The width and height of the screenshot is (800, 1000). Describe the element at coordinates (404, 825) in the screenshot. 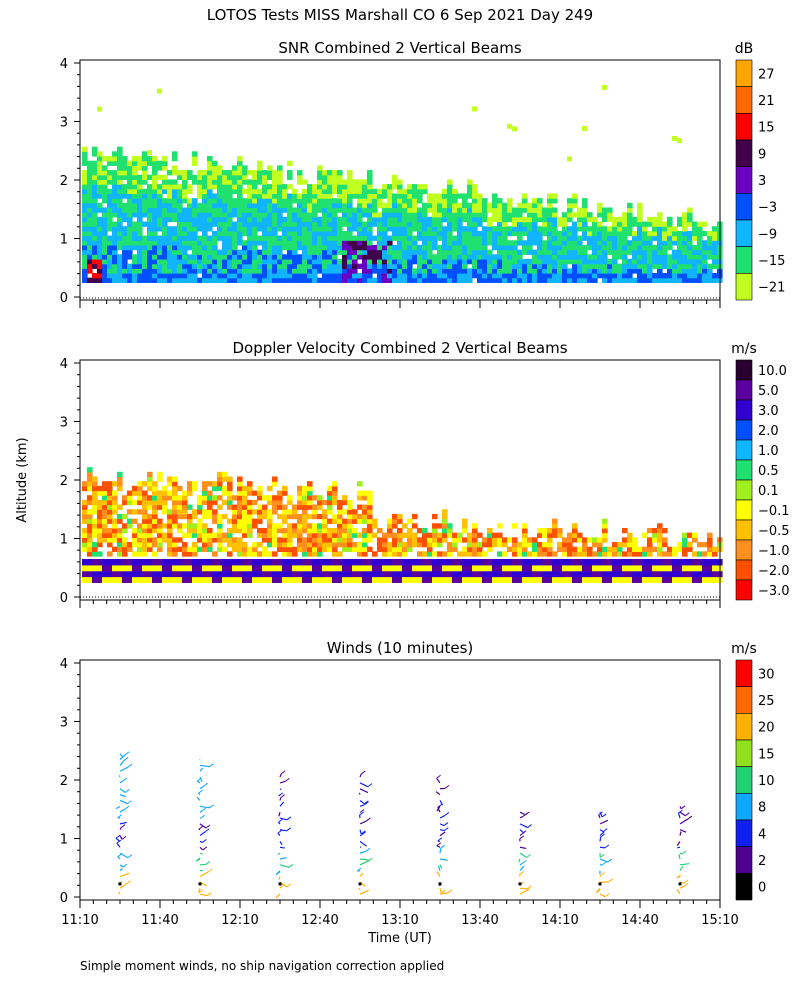

I see `winds-field` at that location.